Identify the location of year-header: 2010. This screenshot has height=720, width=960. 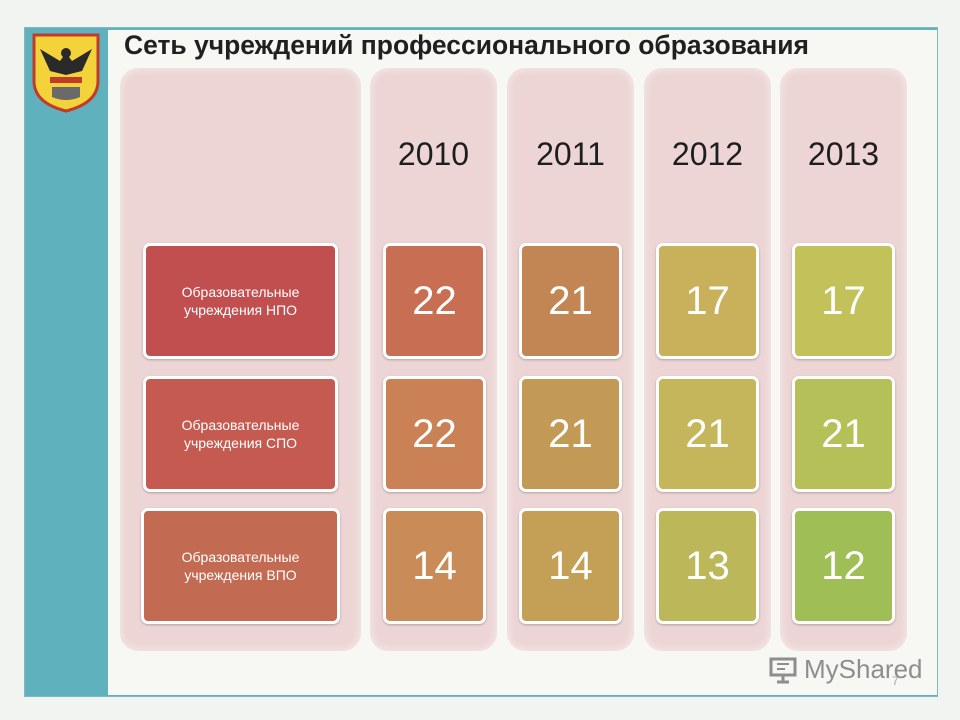
(433, 154).